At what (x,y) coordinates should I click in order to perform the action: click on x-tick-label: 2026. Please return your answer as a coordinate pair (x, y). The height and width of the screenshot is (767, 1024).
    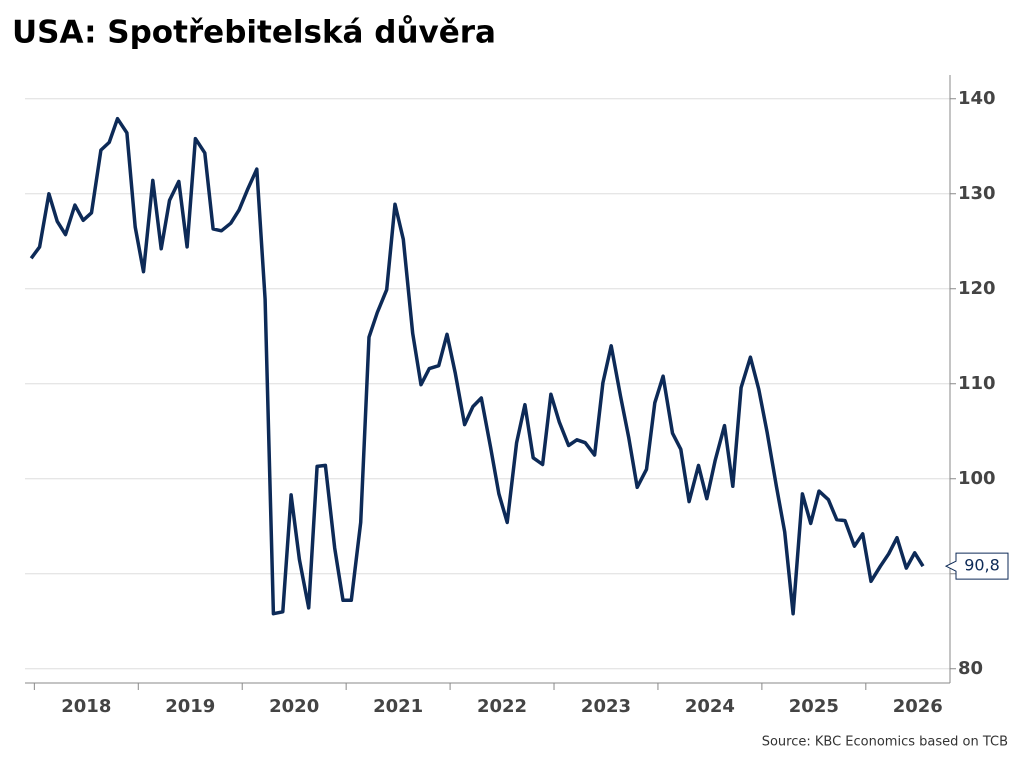
    Looking at the image, I should click on (918, 706).